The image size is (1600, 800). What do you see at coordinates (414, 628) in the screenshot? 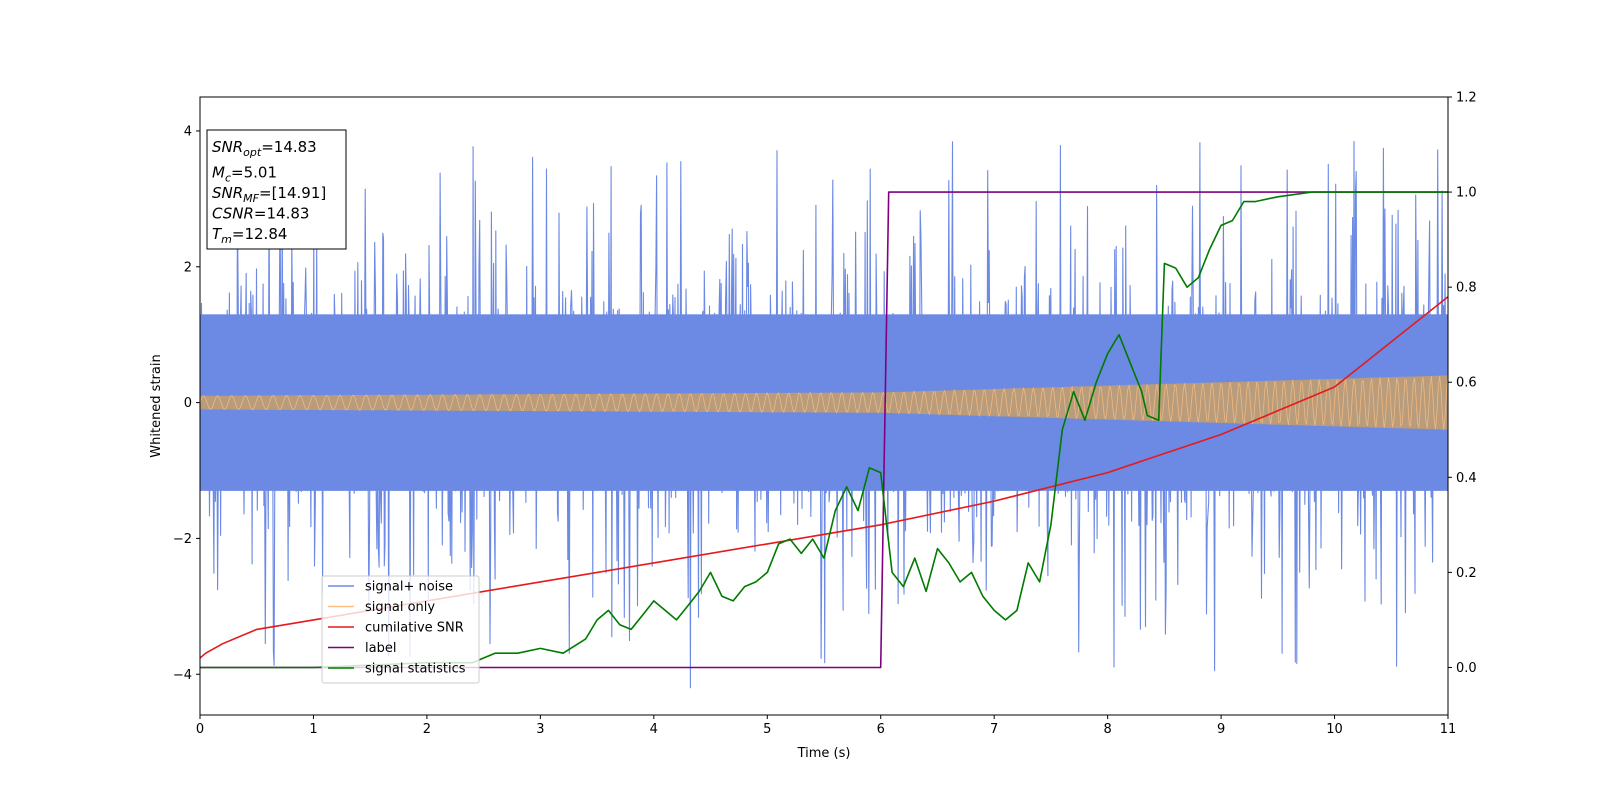
I see `legend-entry: cumilative SNR` at bounding box center [414, 628].